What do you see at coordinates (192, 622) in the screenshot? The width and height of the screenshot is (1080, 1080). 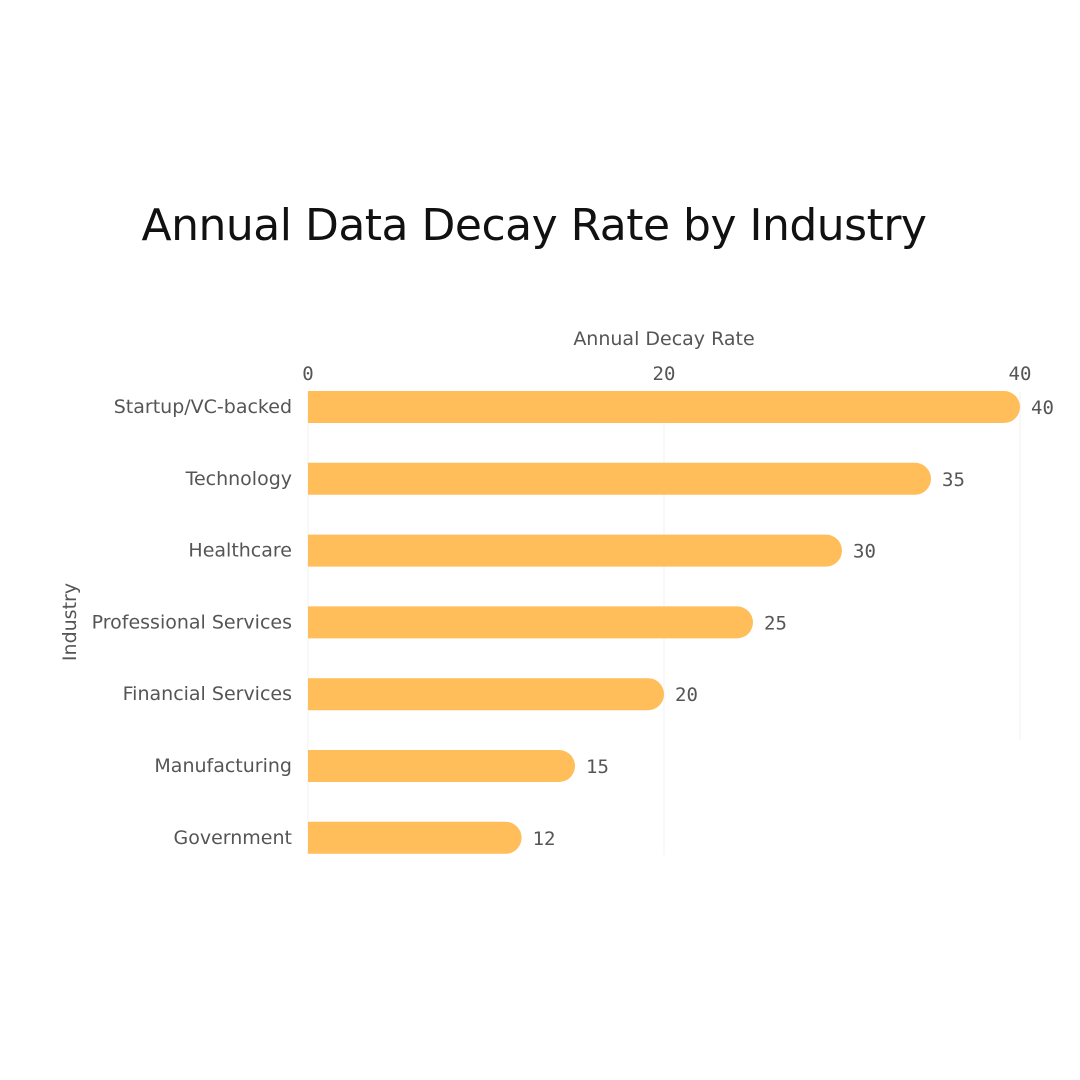 I see `category-label: Professional Services` at bounding box center [192, 622].